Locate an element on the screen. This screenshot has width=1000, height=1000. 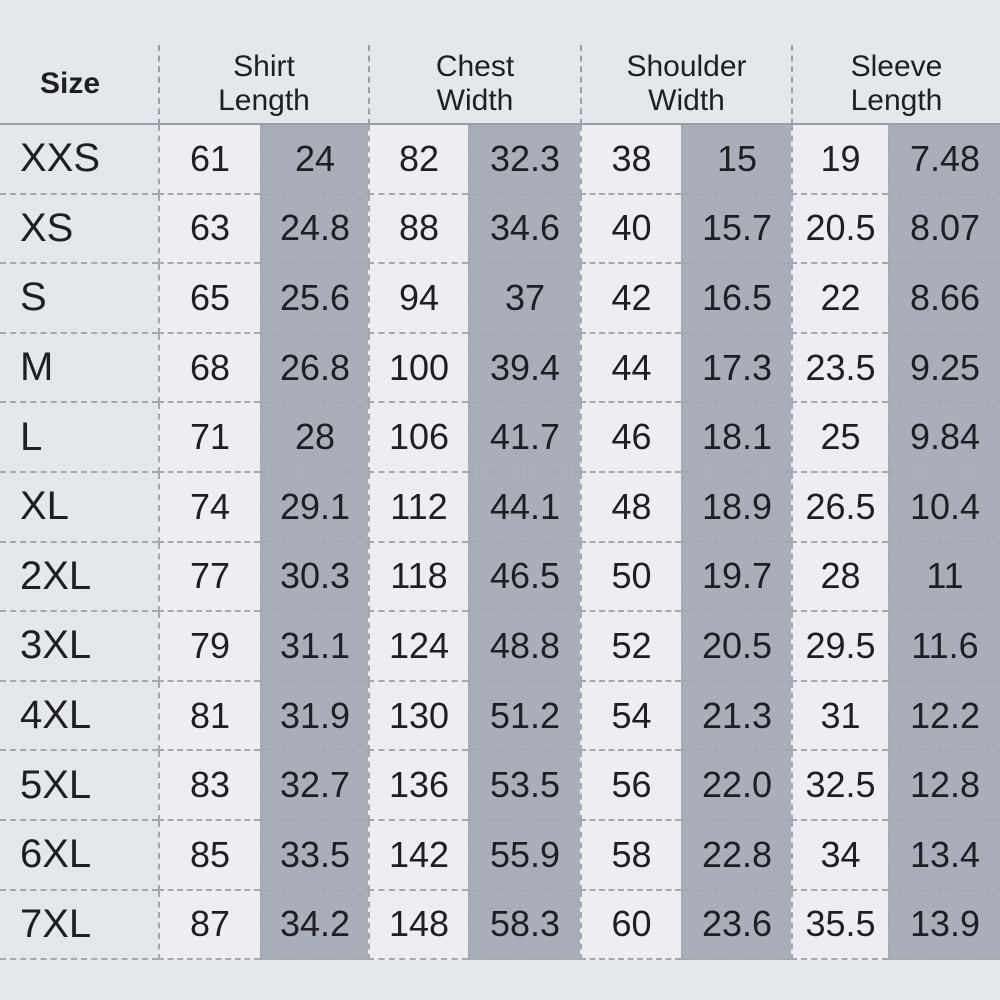
cell-sleeve-length-cm: 31 is located at coordinates (839, 716).